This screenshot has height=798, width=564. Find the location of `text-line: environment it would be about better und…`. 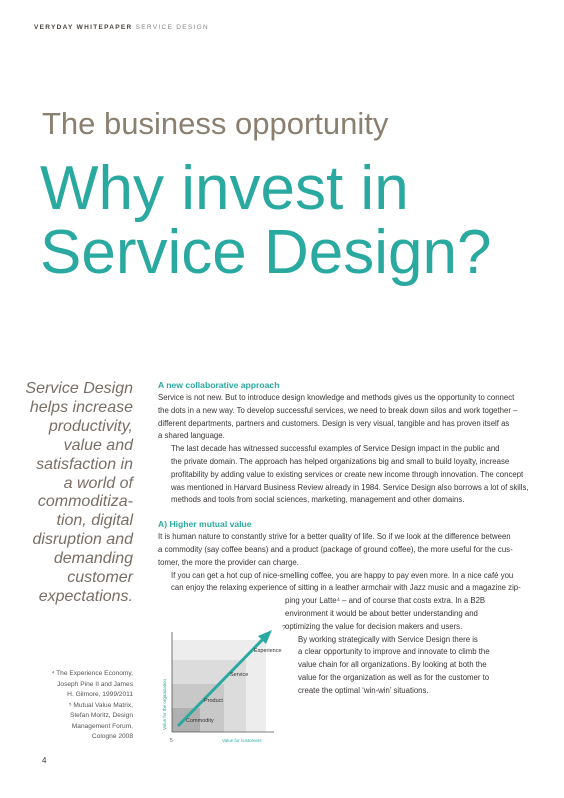

text-line: environment it would be about better und… is located at coordinates (381, 613).